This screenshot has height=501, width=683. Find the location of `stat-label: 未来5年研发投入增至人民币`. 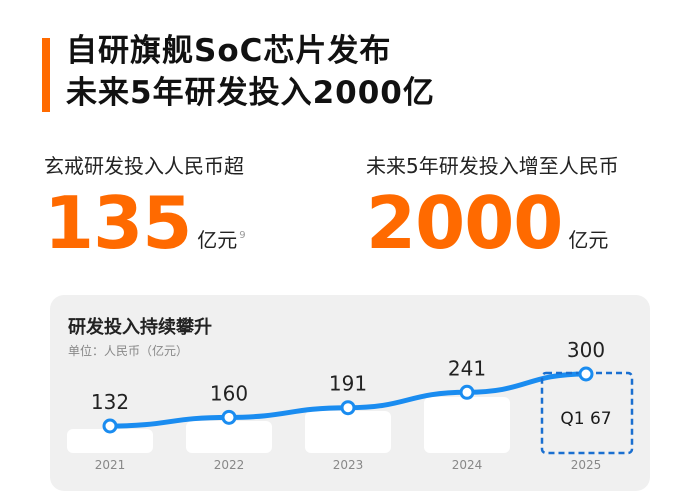

stat-label: 未来5年研发投入增至人民币 is located at coordinates (492, 166).